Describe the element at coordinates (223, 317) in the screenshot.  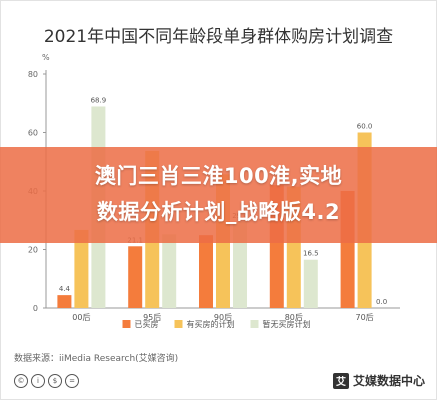
I see `x-tick-label: 90后` at that location.